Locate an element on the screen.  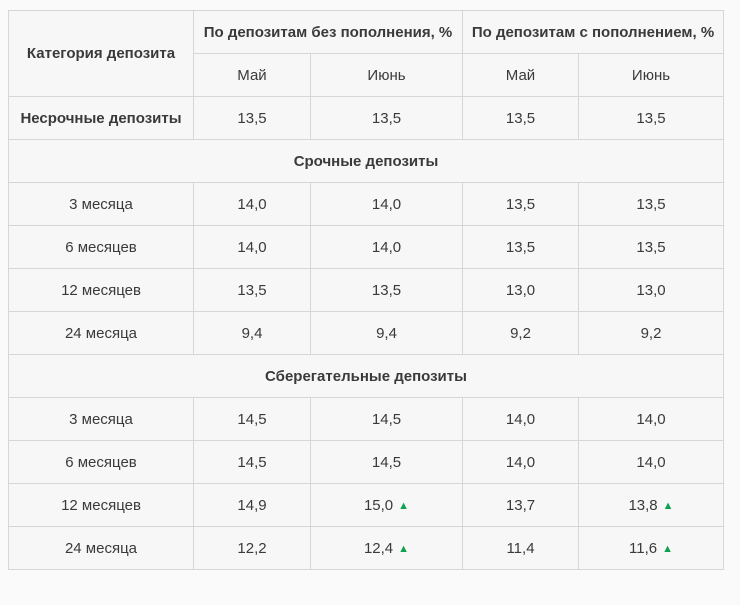
rate-cell: 13,8 ▲ is located at coordinates (651, 505).